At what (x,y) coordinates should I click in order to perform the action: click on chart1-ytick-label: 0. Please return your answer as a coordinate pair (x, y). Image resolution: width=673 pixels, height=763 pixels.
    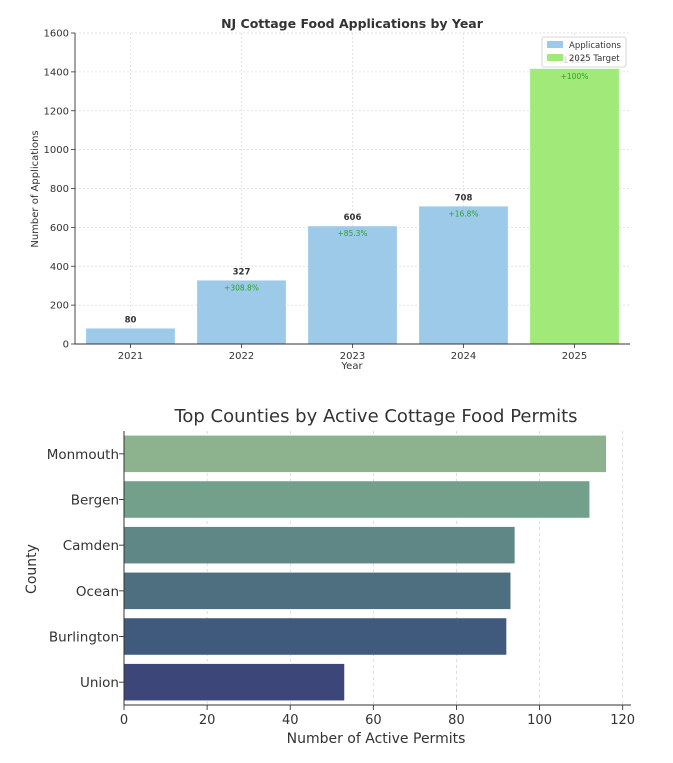
    Looking at the image, I should click on (66, 345).